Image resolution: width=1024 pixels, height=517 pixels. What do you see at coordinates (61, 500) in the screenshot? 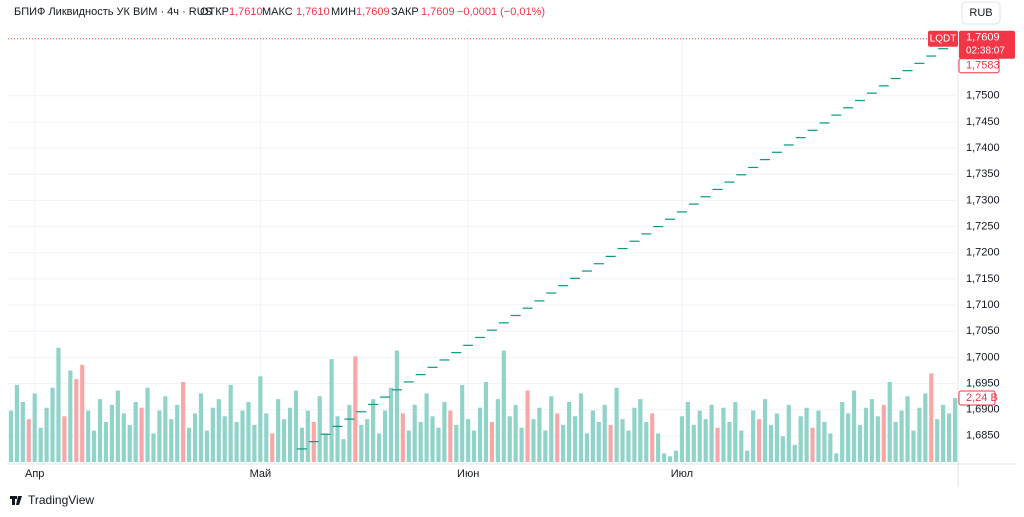
I see `logo: TradingView` at bounding box center [61, 500].